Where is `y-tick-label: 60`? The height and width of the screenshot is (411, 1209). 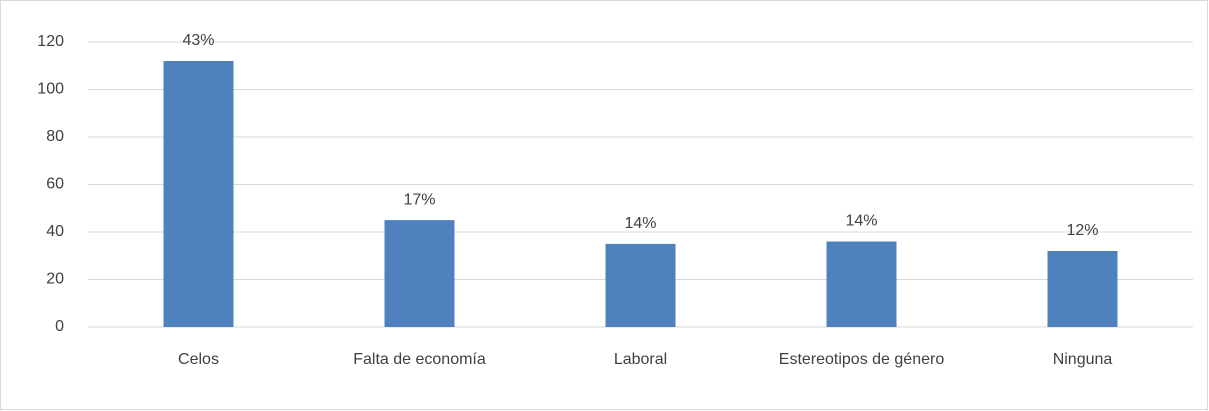 y-tick-label: 60 is located at coordinates (55, 184).